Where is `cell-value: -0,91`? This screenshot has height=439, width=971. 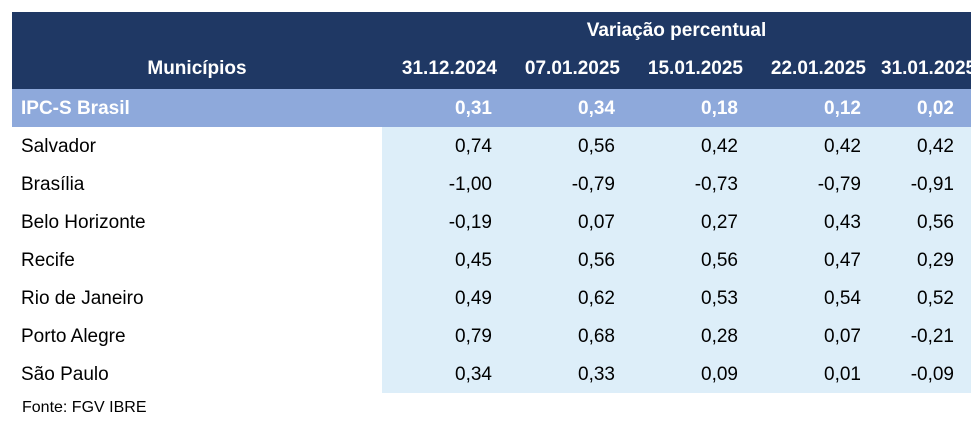
cell-value: -0,91 is located at coordinates (932, 184).